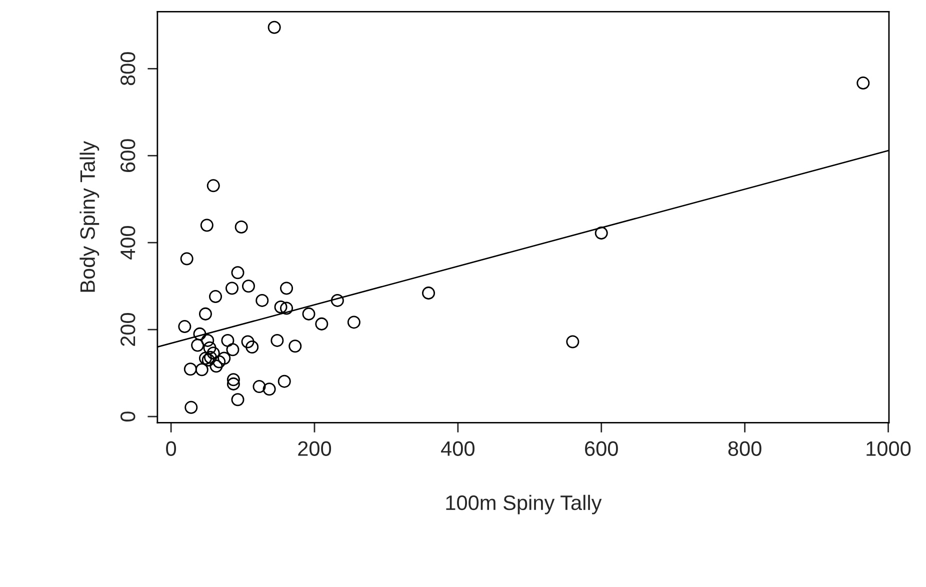 Image resolution: width=926 pixels, height=587 pixels. Describe the element at coordinates (128, 329) in the screenshot. I see `y-tick-label: 200` at that location.